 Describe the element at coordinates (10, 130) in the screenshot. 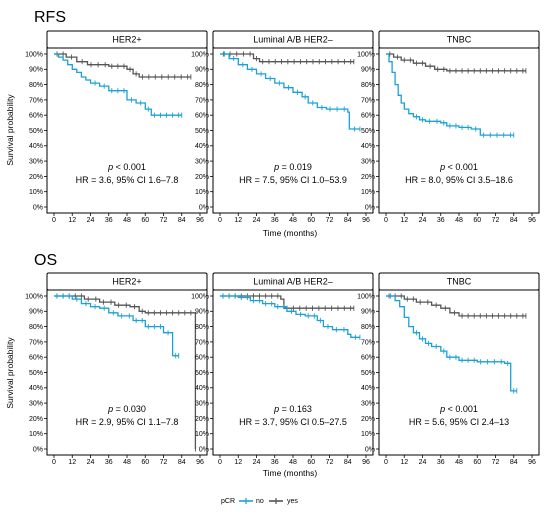

I see `y-axis-title-rfs: Survival probability` at that location.